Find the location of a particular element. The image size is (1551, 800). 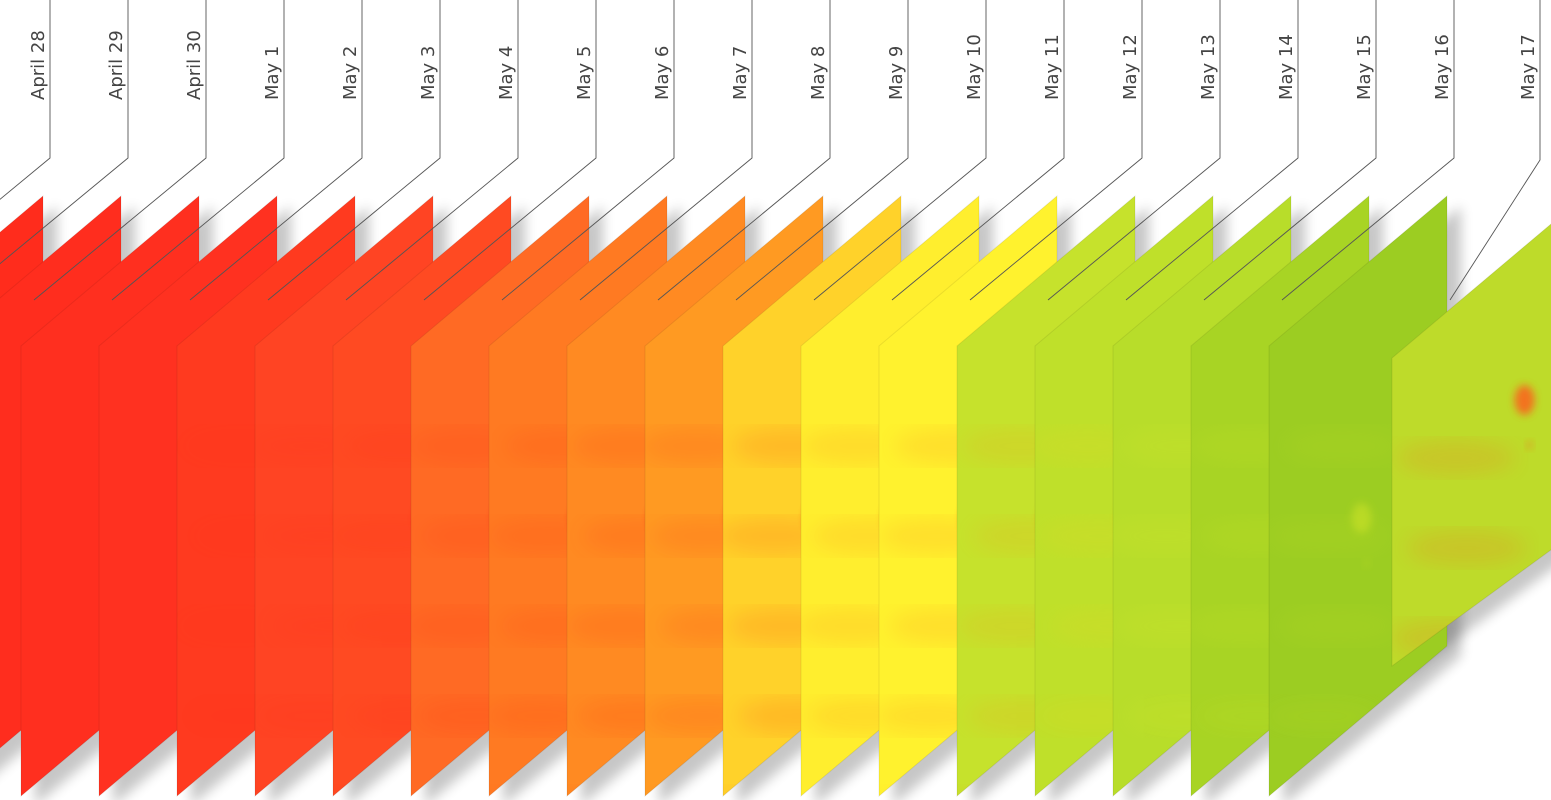

date-label: May 13 is located at coordinates (1208, 67).